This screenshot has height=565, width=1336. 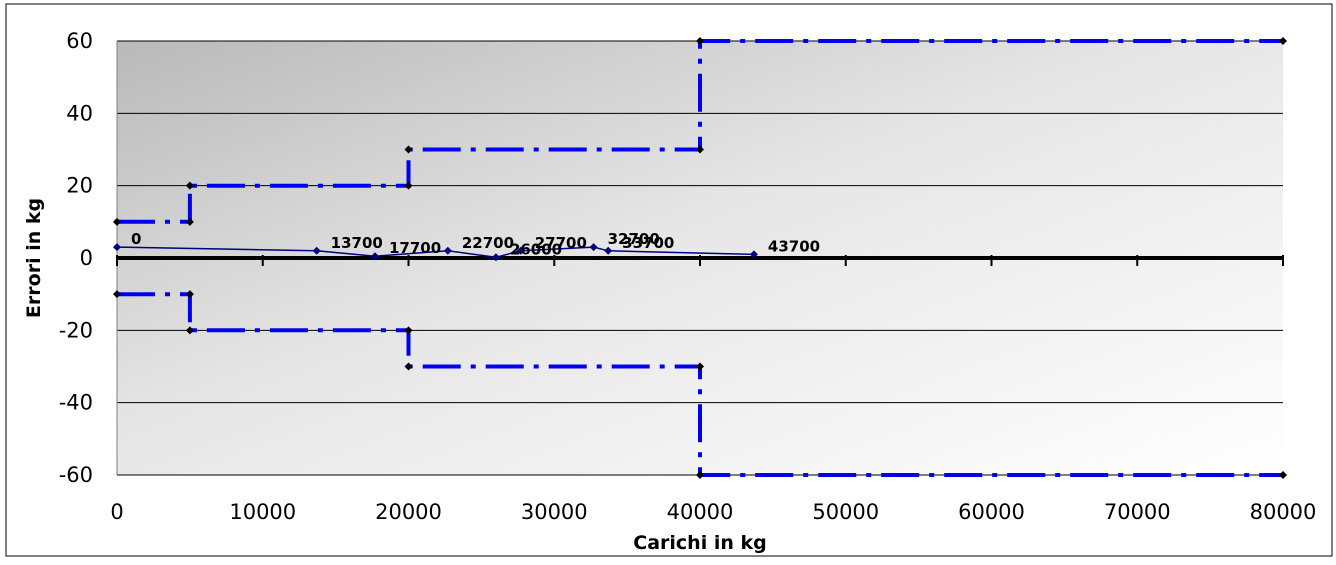 I want to click on x-tick-label: 40000, so click(x=700, y=512).